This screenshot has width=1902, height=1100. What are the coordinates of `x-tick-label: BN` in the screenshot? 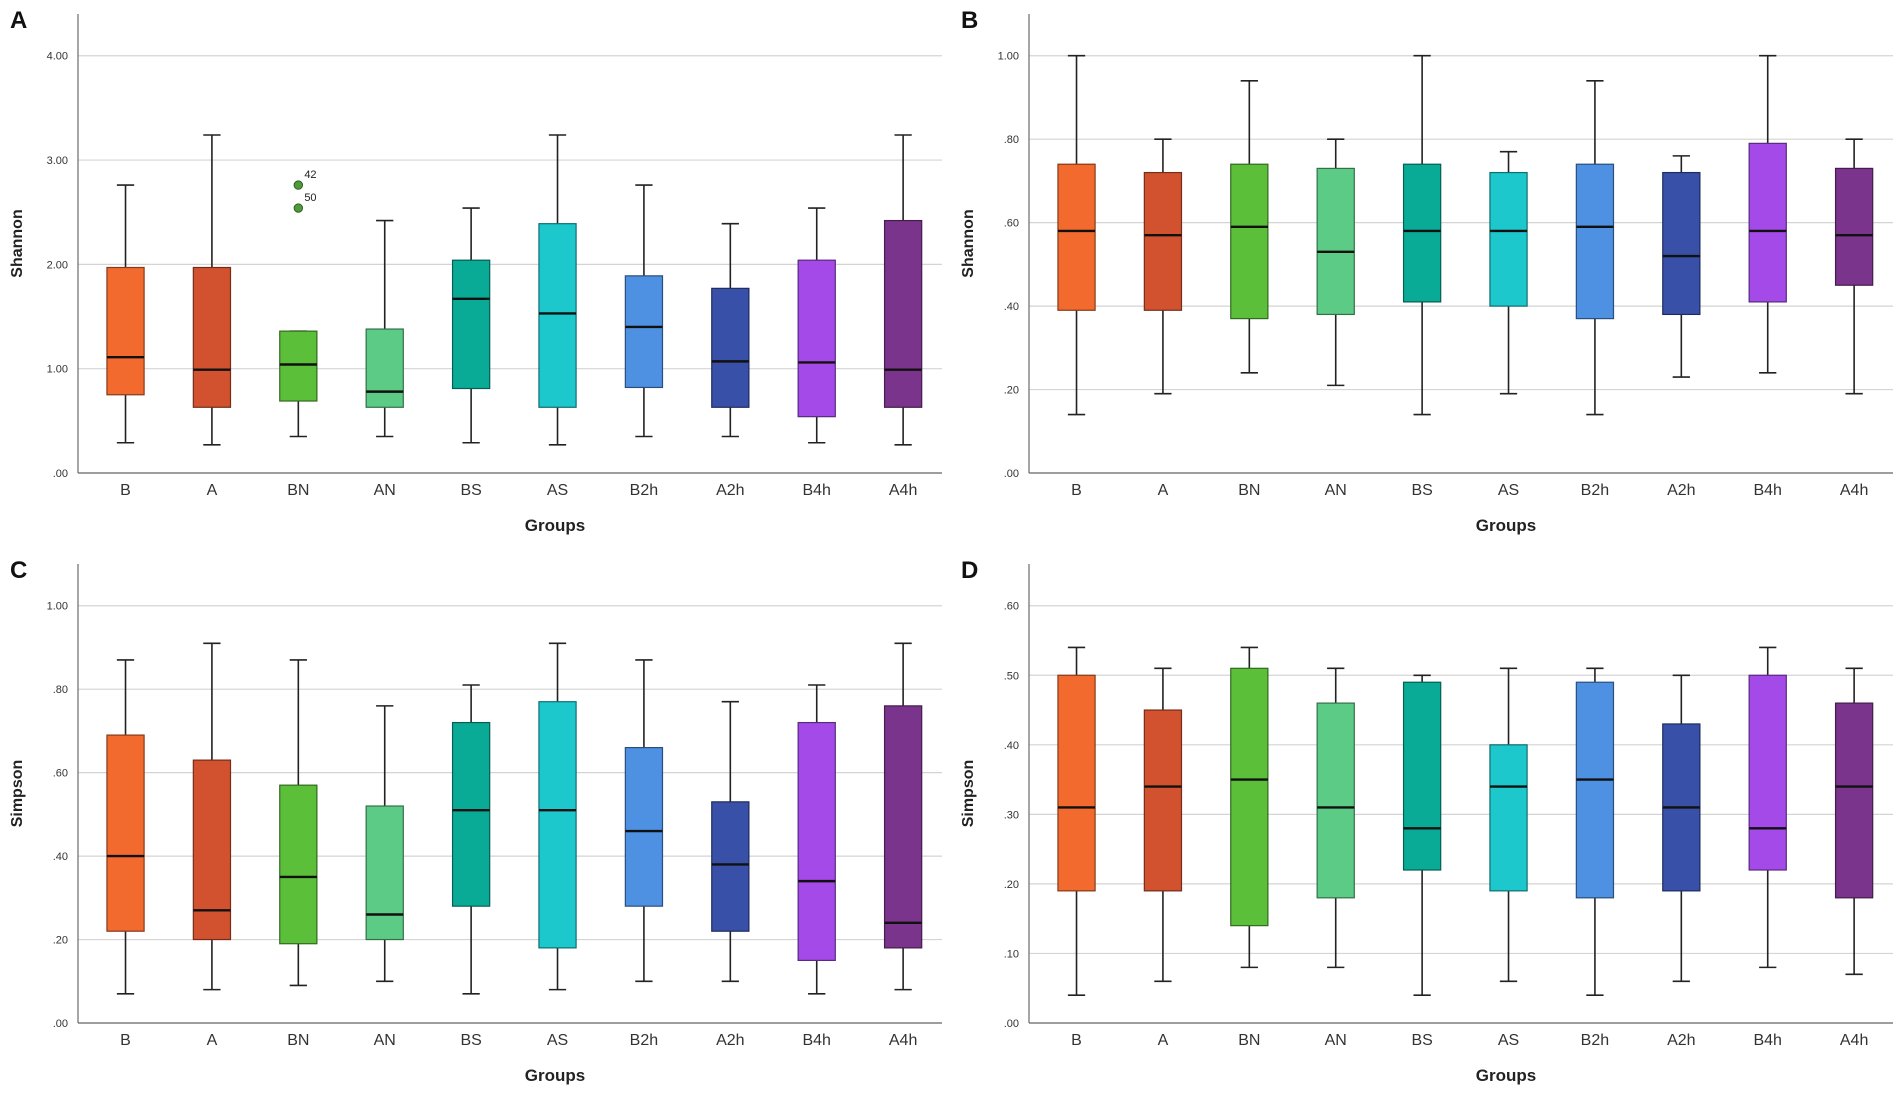 It's located at (1249, 490).